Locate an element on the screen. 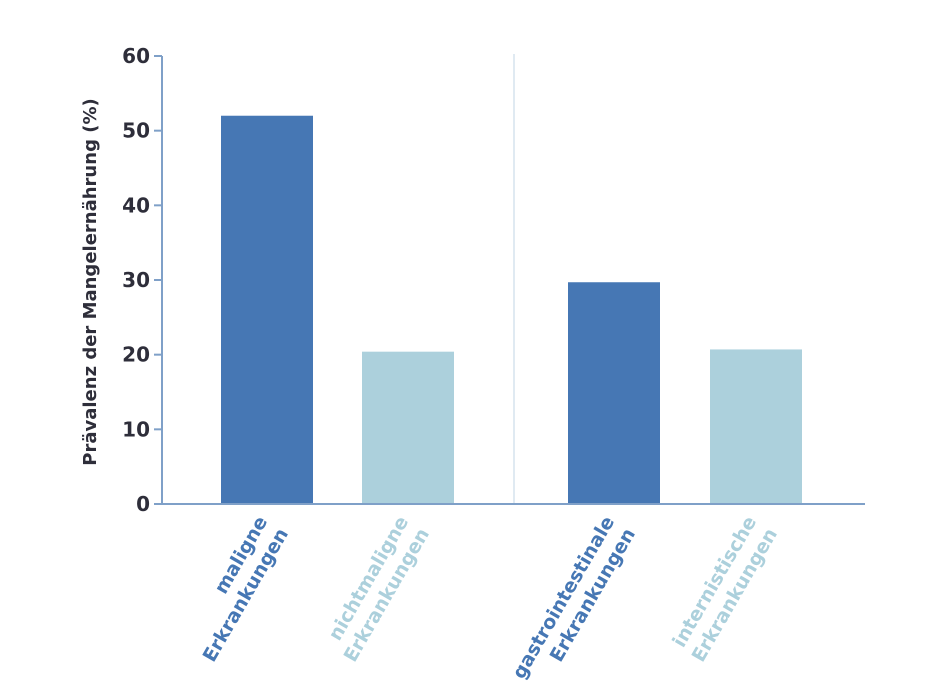 This screenshot has width=935, height=693. y-axis: 0 10 20 30 40 50 60 is located at coordinates (142, 280).